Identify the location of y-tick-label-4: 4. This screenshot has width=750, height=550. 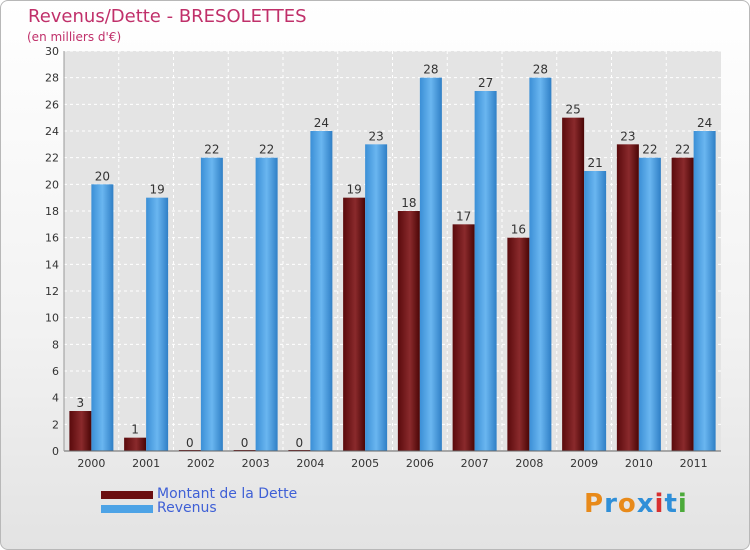
(55, 398).